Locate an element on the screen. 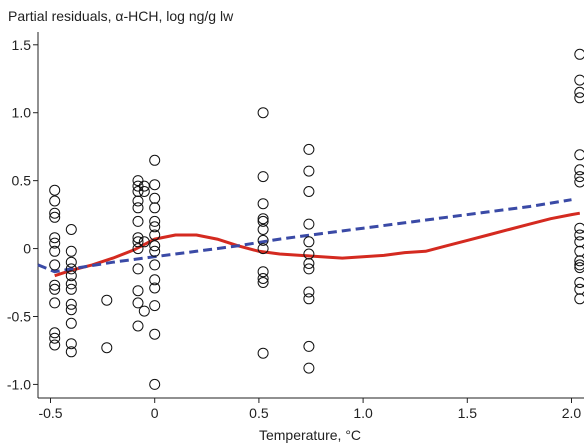 The height and width of the screenshot is (447, 584). y-axis-title: Partial residuals, α-HCH, log ng/g lw is located at coordinates (121, 16).